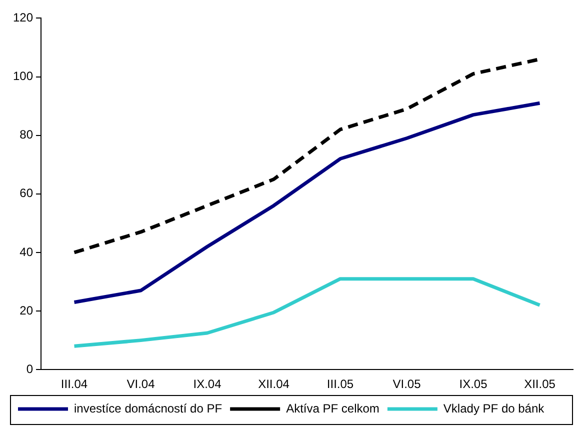  I want to click on y-tick-label: 120, so click(23, 17).